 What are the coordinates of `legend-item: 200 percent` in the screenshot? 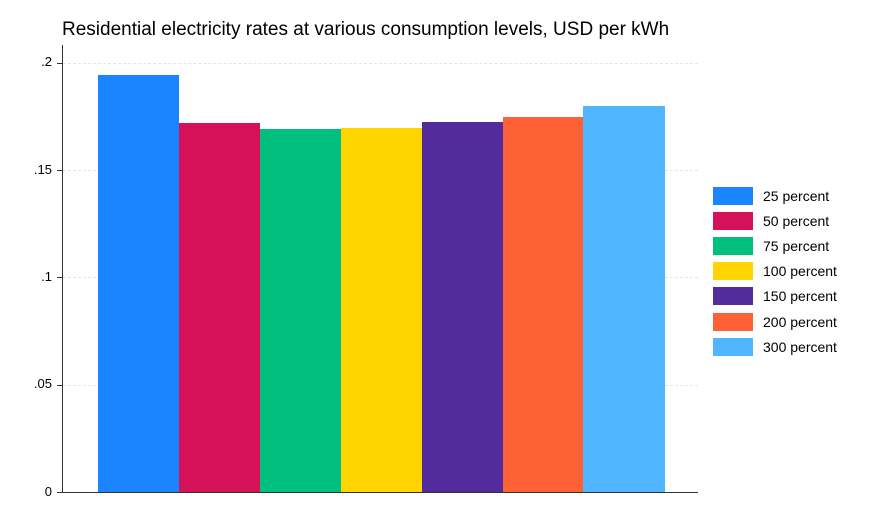 It's located at (775, 321).